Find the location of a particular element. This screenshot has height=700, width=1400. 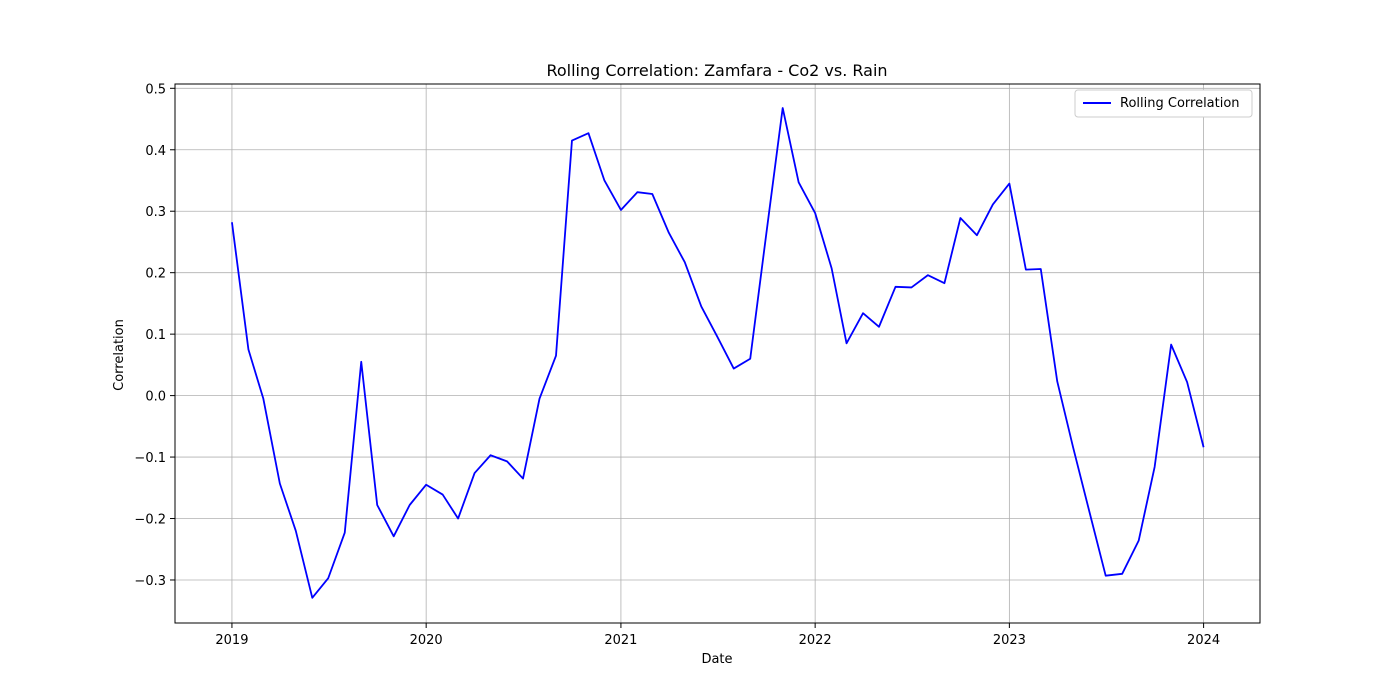

y-tick-label: 0.3 is located at coordinates (155, 212).